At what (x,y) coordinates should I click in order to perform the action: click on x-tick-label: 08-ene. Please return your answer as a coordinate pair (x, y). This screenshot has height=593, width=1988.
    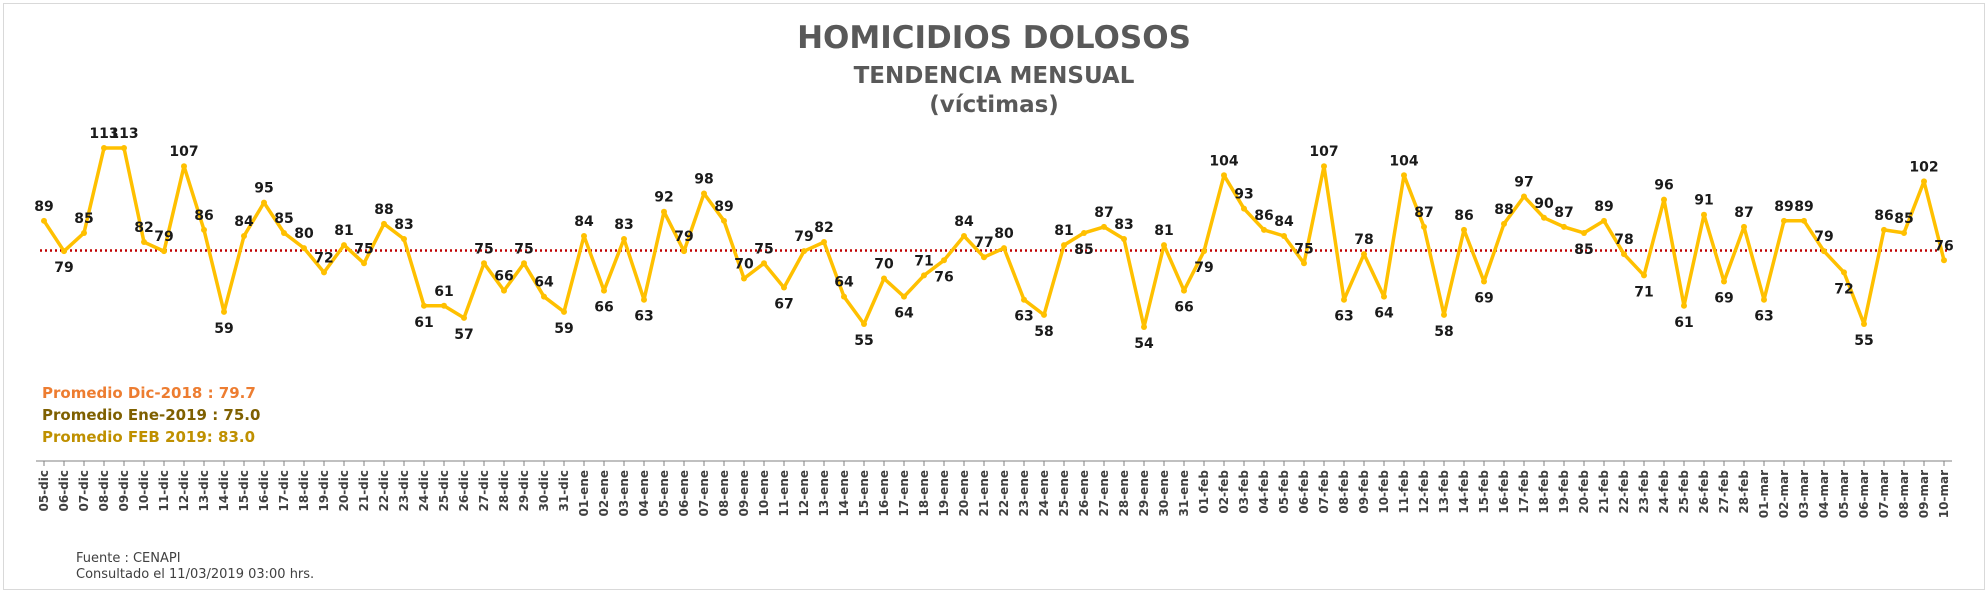
    Looking at the image, I should click on (724, 493).